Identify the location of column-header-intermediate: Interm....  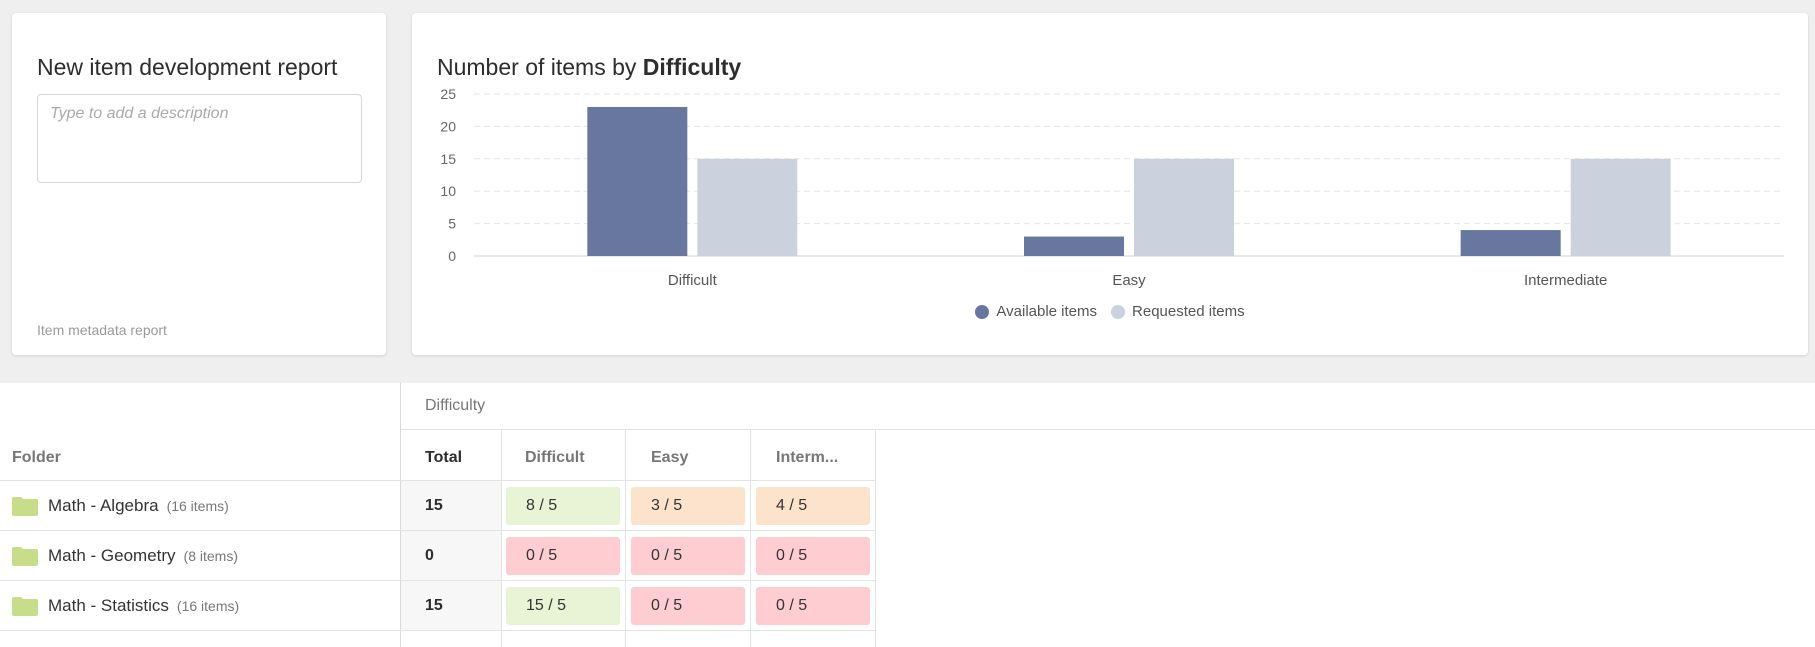
(807, 457).